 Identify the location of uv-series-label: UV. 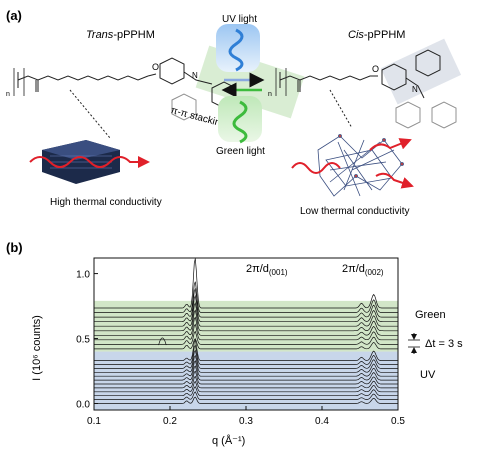
(428, 375).